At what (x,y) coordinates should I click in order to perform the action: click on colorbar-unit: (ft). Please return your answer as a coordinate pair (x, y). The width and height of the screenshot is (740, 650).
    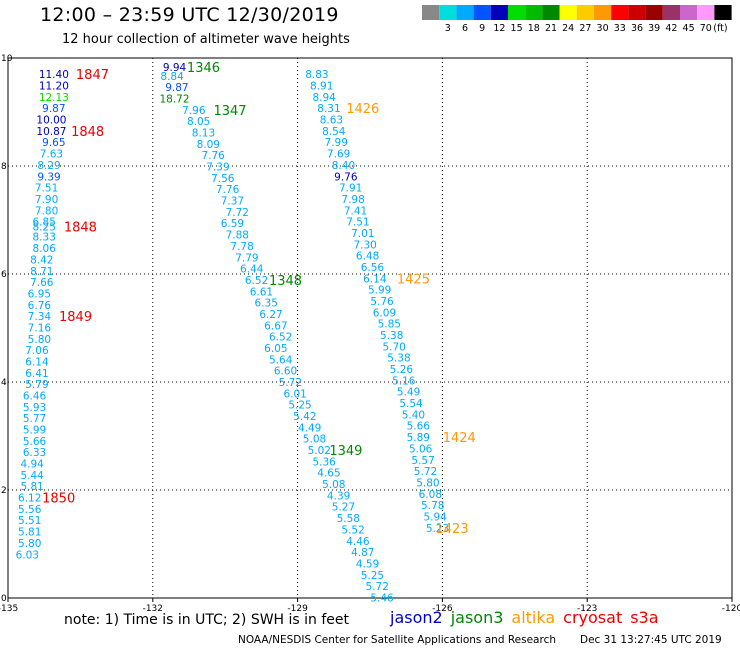
    Looking at the image, I should click on (720, 28).